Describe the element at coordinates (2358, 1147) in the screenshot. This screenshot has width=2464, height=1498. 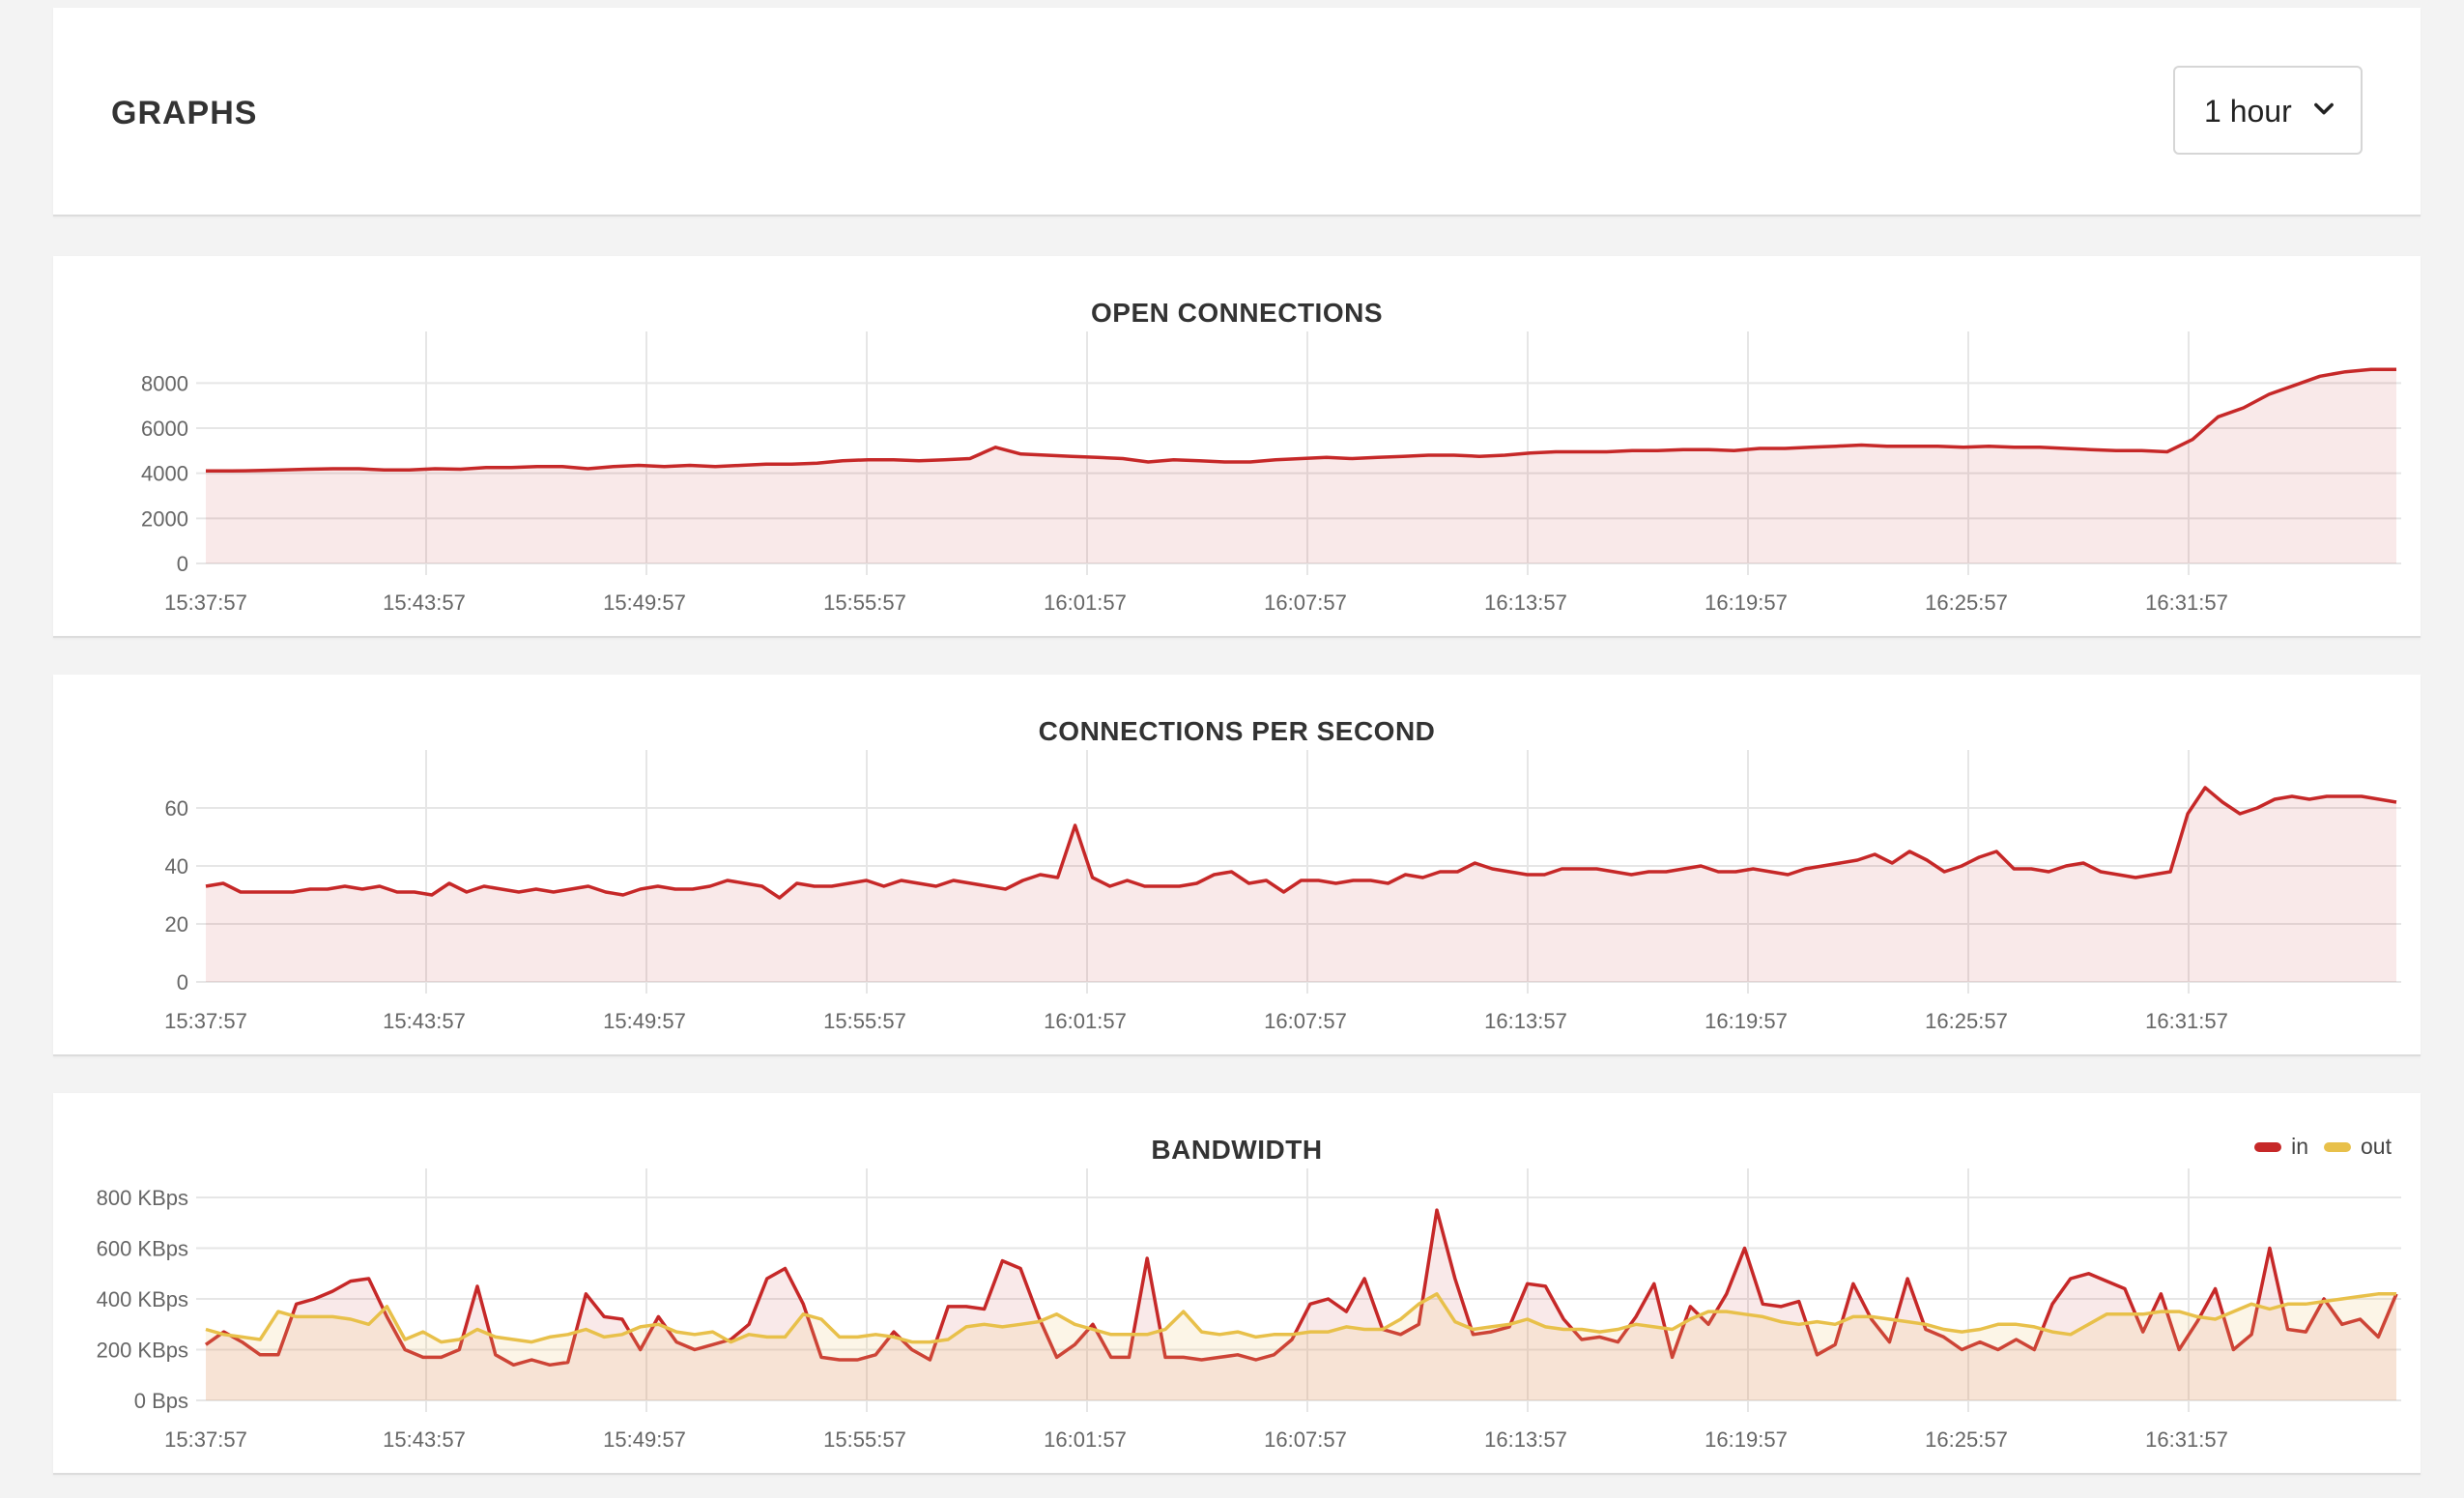
I see `legend-item-out: out` at that location.